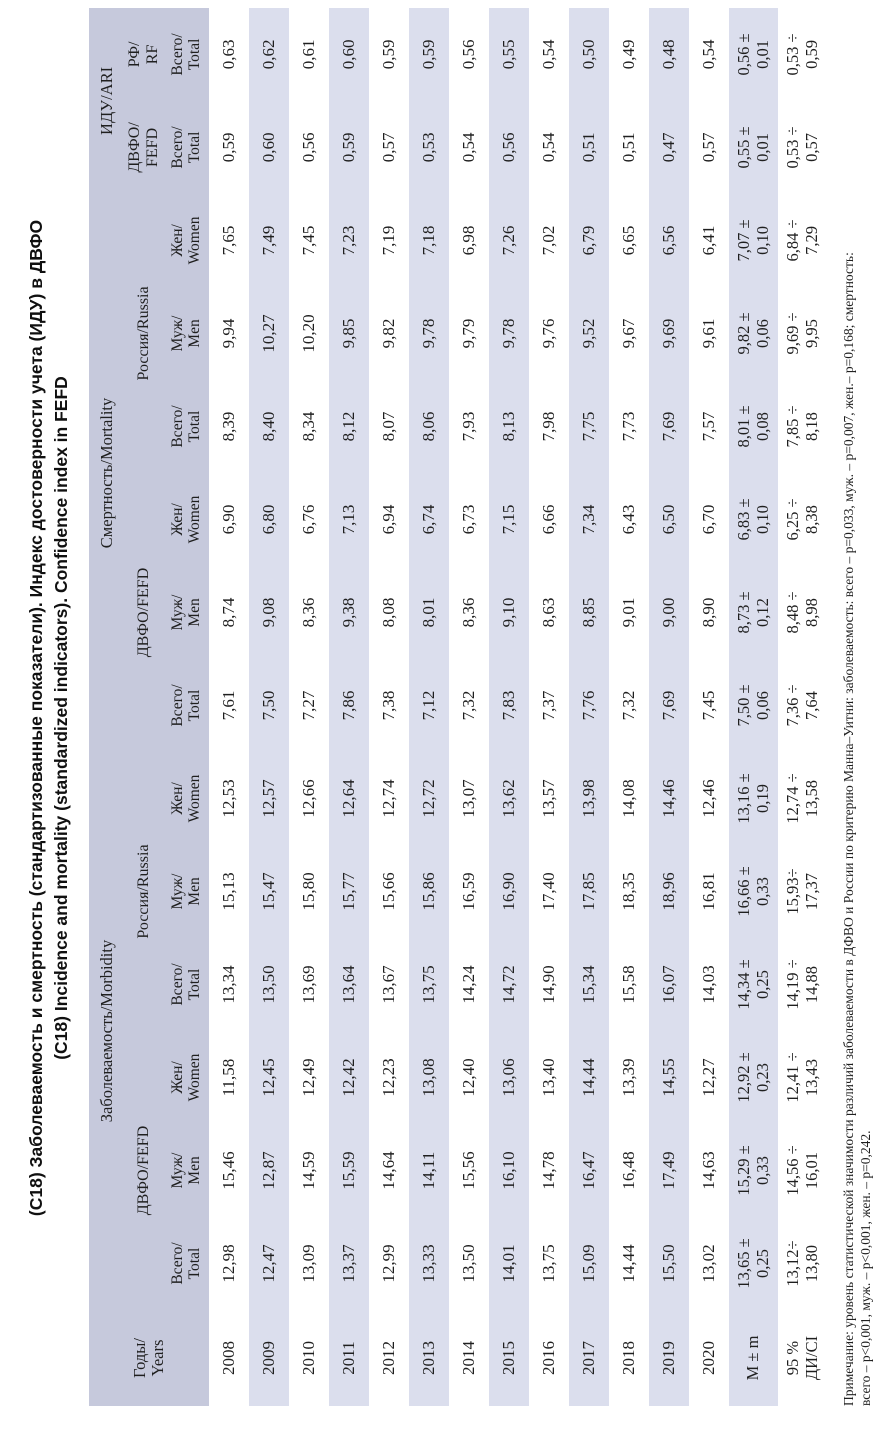 The height and width of the screenshot is (1436, 892). What do you see at coordinates (309, 1358) in the screenshot?
I see `year-cell: 2010` at bounding box center [309, 1358].